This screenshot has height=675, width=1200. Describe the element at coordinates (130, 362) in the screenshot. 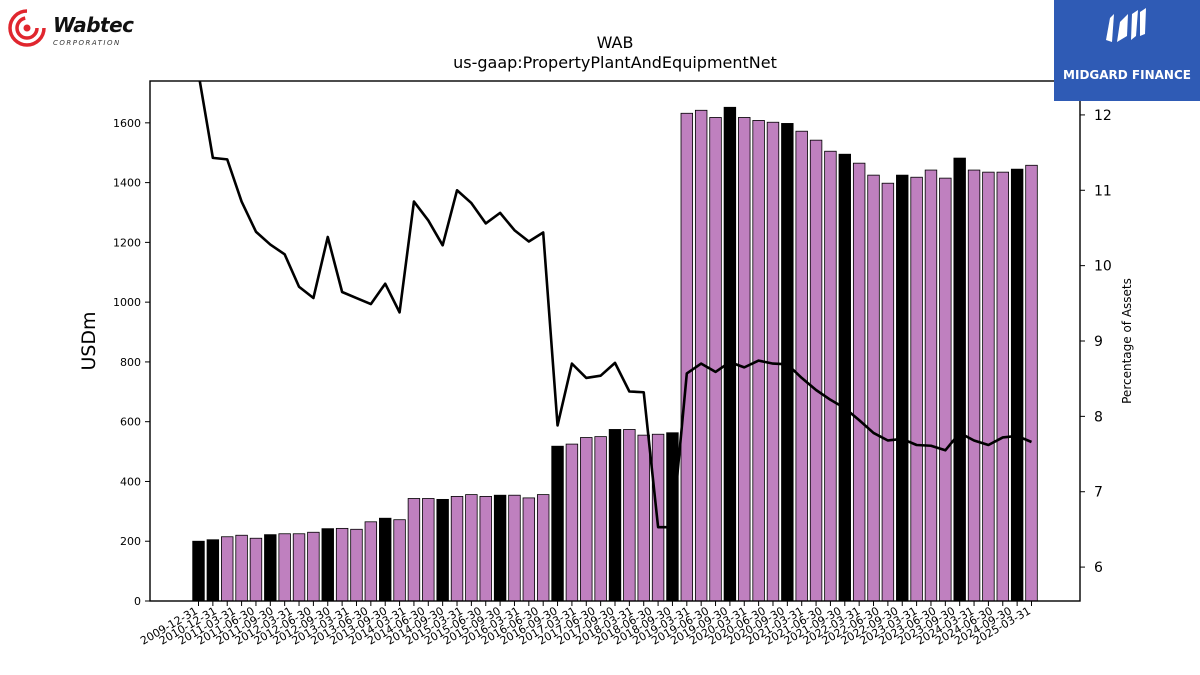

I see `y-tick-label: 800` at that location.